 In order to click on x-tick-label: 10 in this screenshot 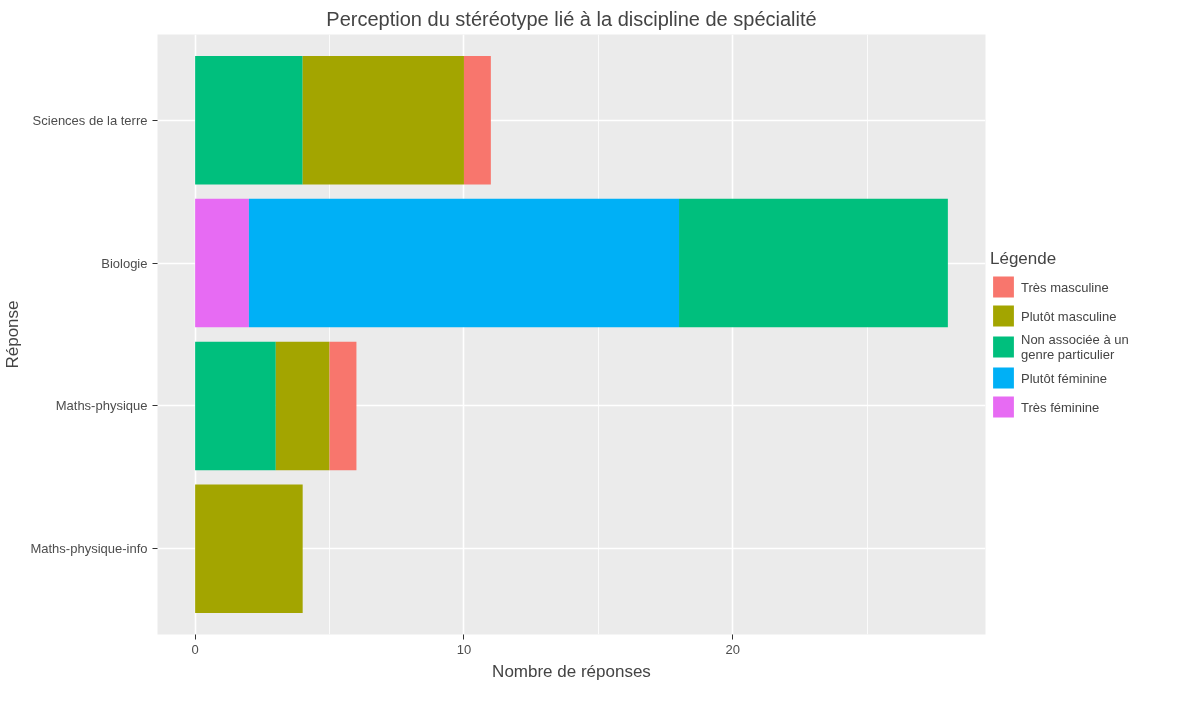, I will do `click(464, 649)`.